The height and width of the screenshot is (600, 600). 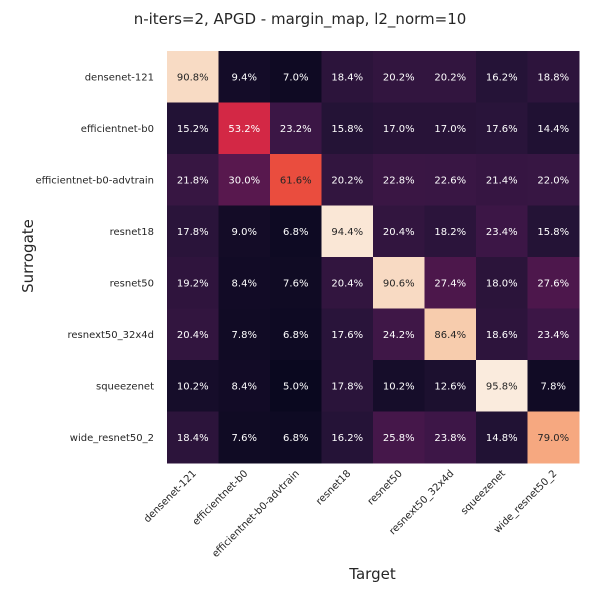 I want to click on x-tick-label: resnet50, so click(x=385, y=487).